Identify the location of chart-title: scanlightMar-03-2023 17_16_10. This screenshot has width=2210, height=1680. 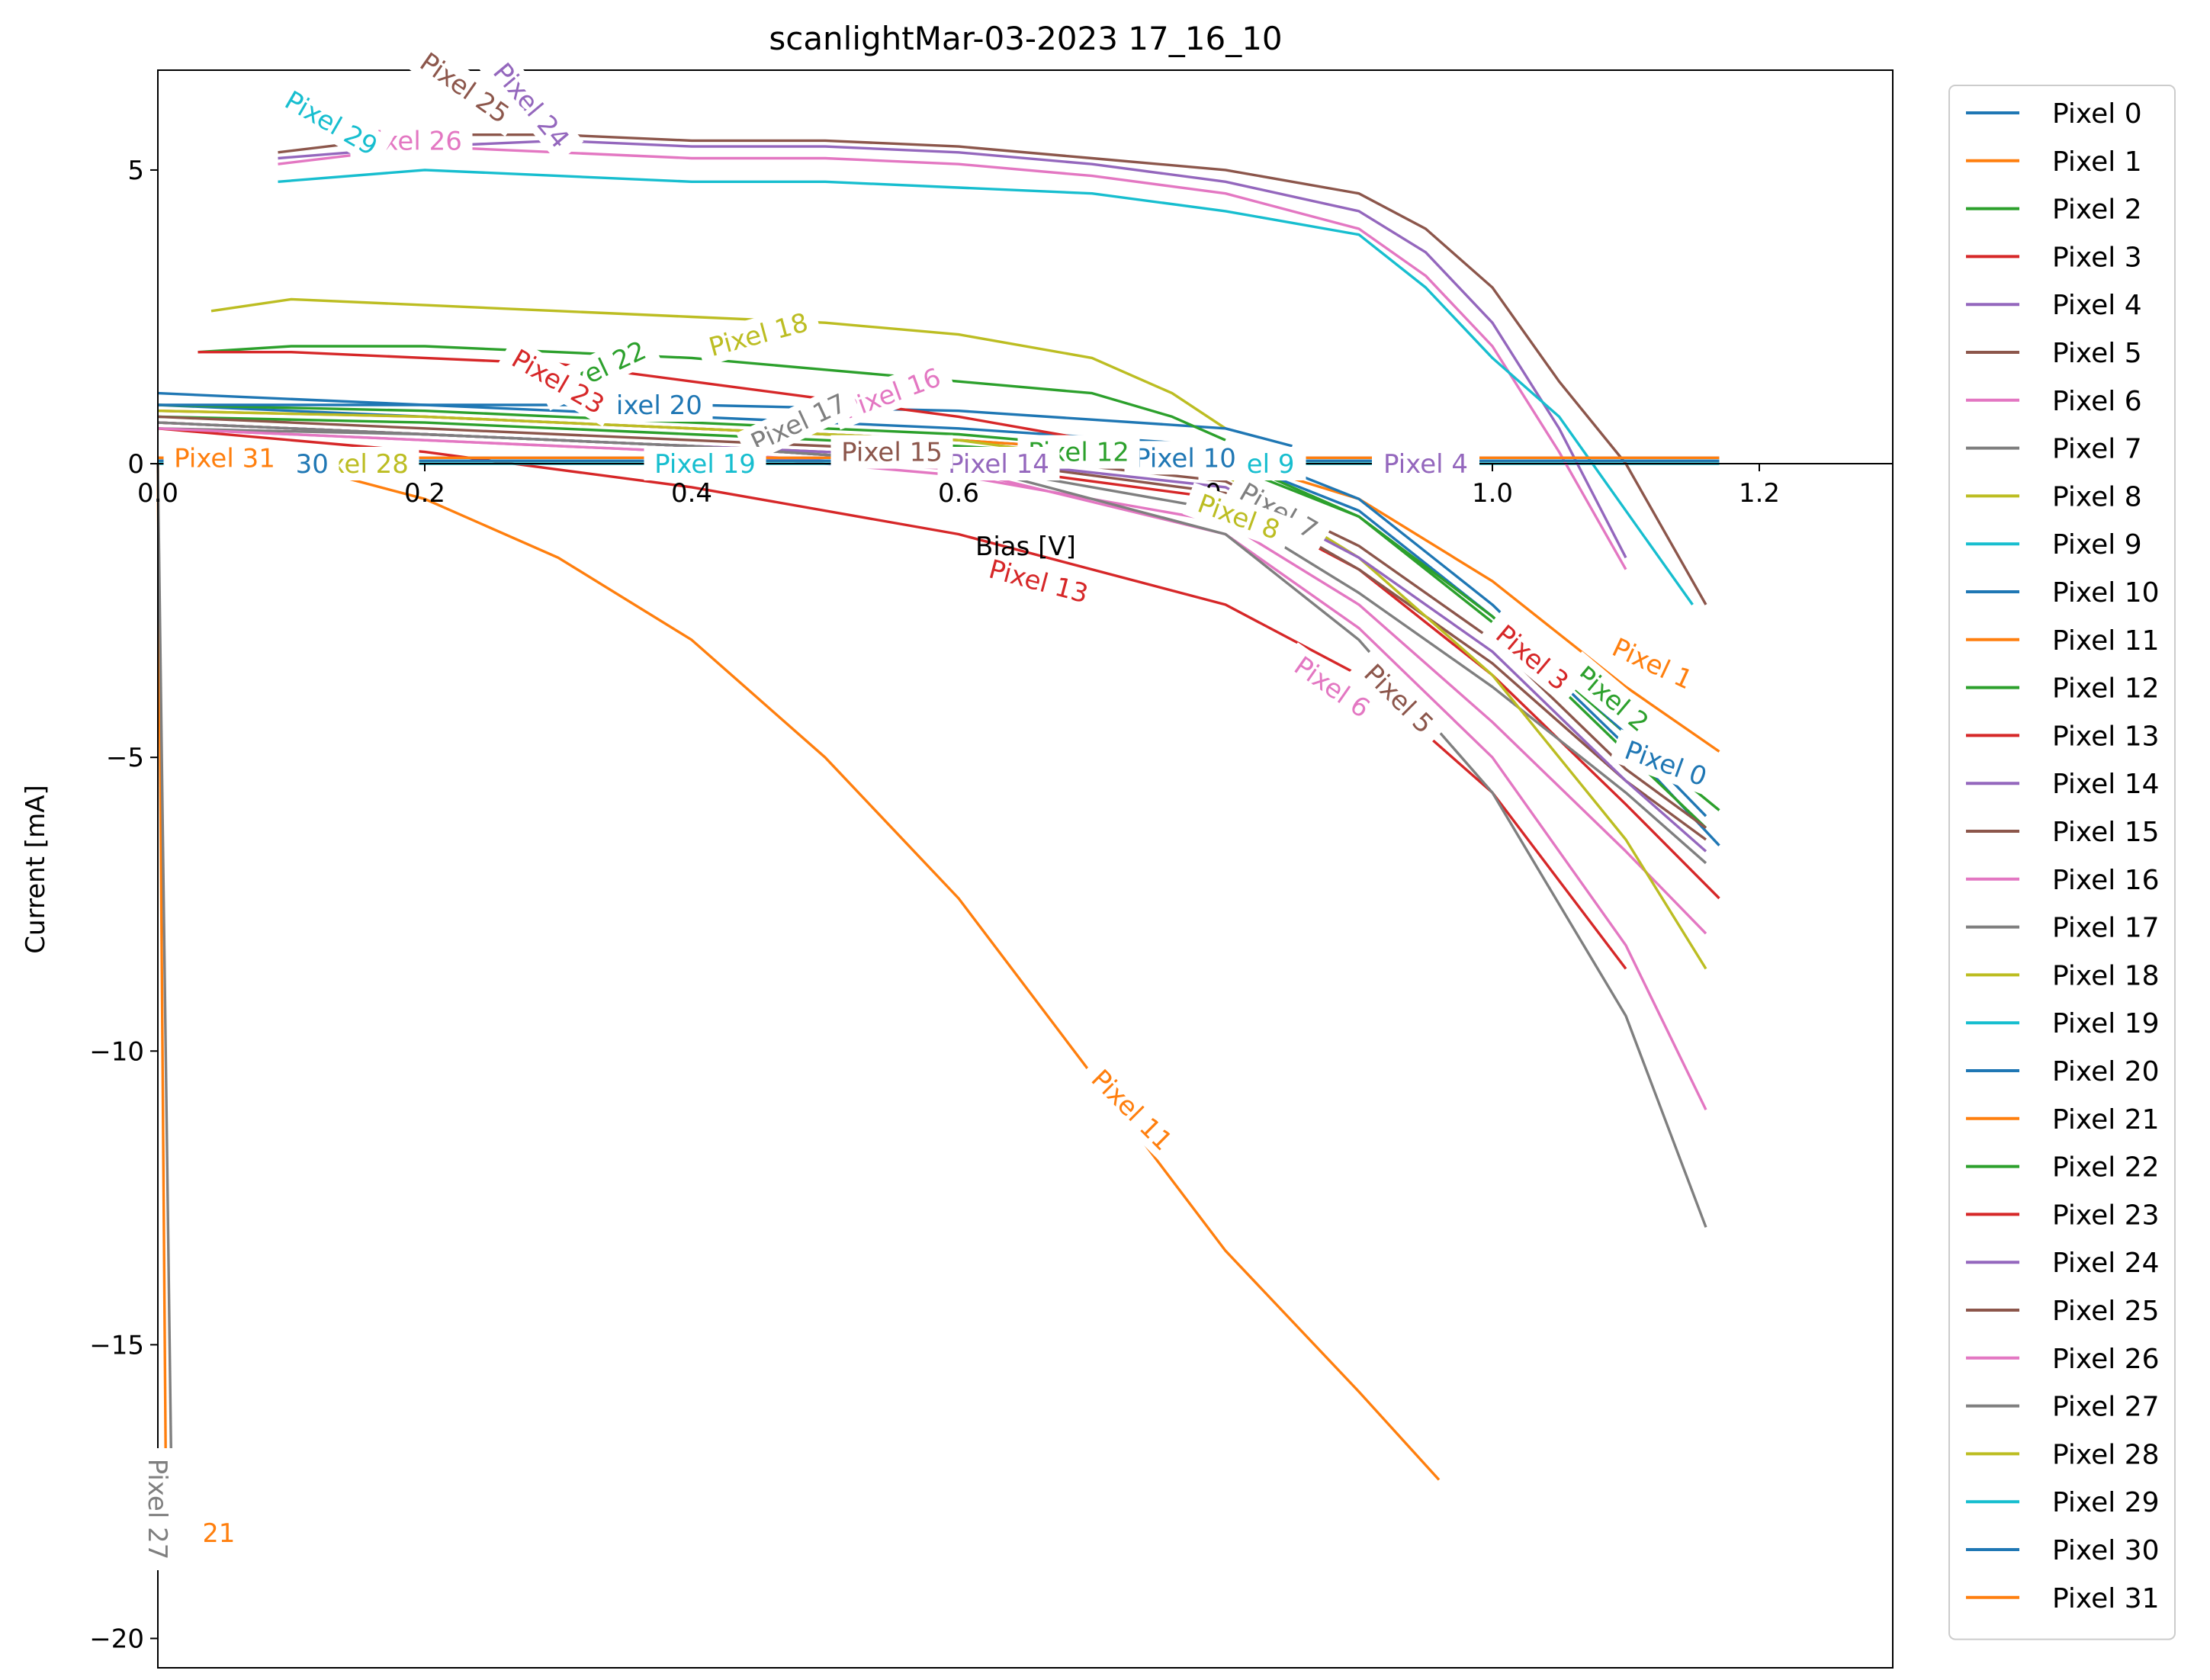
(1025, 38).